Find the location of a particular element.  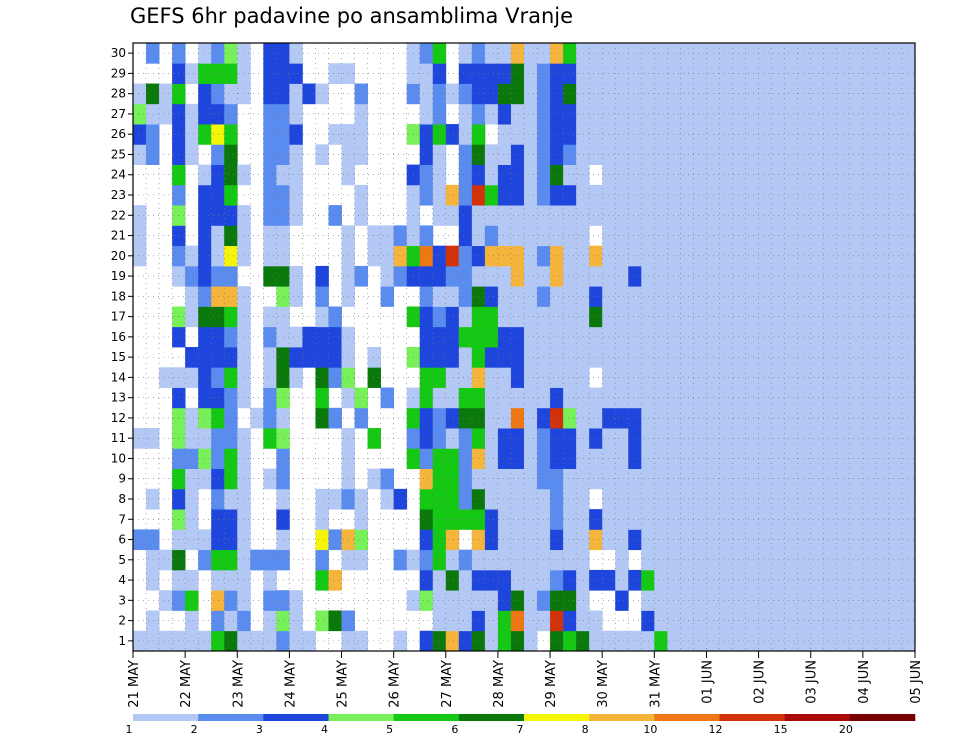

x-tick-label: 22 MAY is located at coordinates (186, 684).